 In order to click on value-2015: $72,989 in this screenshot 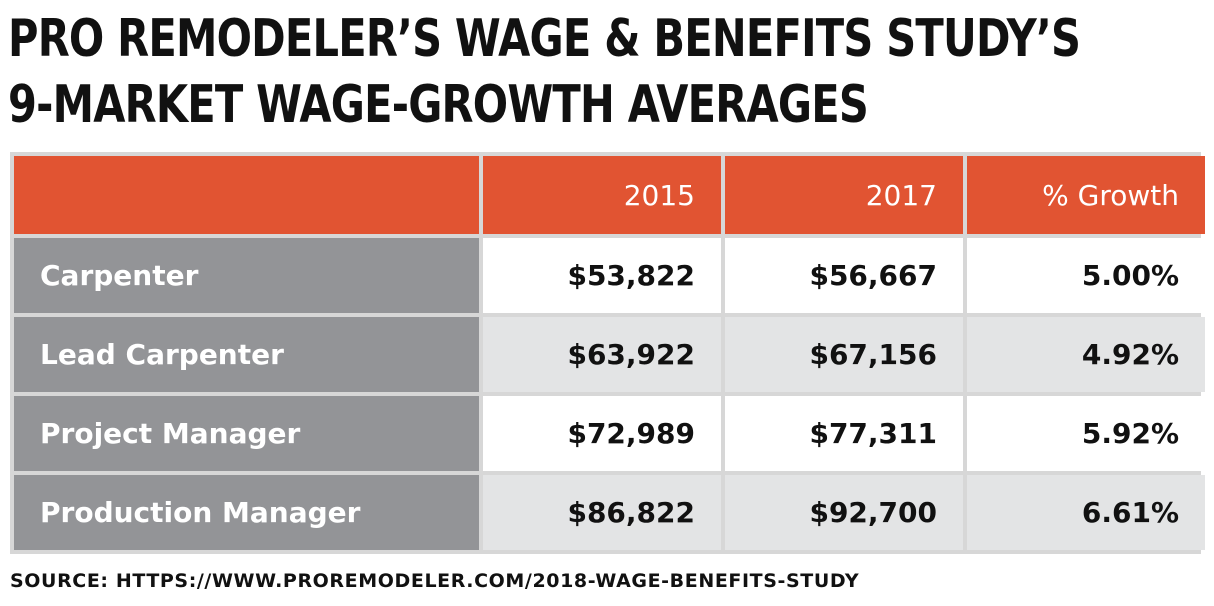, I will do `click(602, 433)`.